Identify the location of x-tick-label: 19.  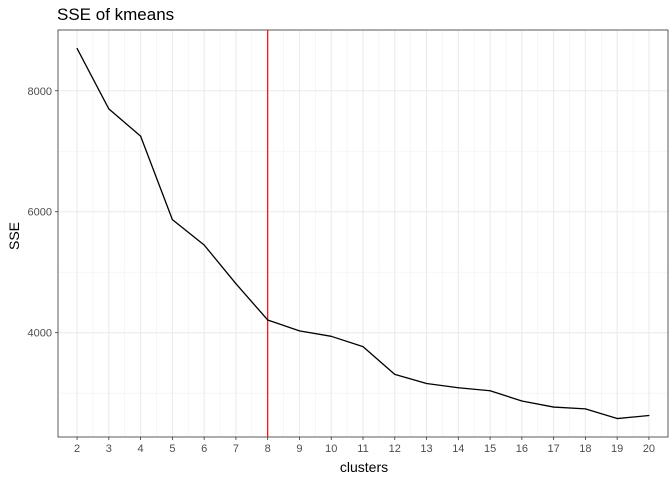
(617, 449).